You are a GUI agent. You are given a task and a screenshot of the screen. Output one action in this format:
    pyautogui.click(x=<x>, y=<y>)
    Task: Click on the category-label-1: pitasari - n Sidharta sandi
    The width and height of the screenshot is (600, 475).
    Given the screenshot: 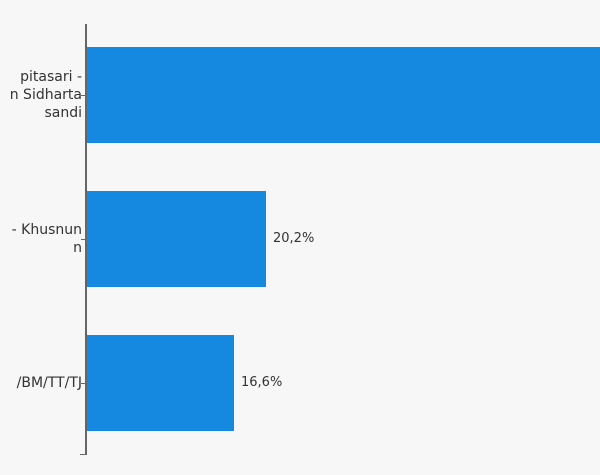 What is the action you would take?
    pyautogui.click(x=46, y=95)
    